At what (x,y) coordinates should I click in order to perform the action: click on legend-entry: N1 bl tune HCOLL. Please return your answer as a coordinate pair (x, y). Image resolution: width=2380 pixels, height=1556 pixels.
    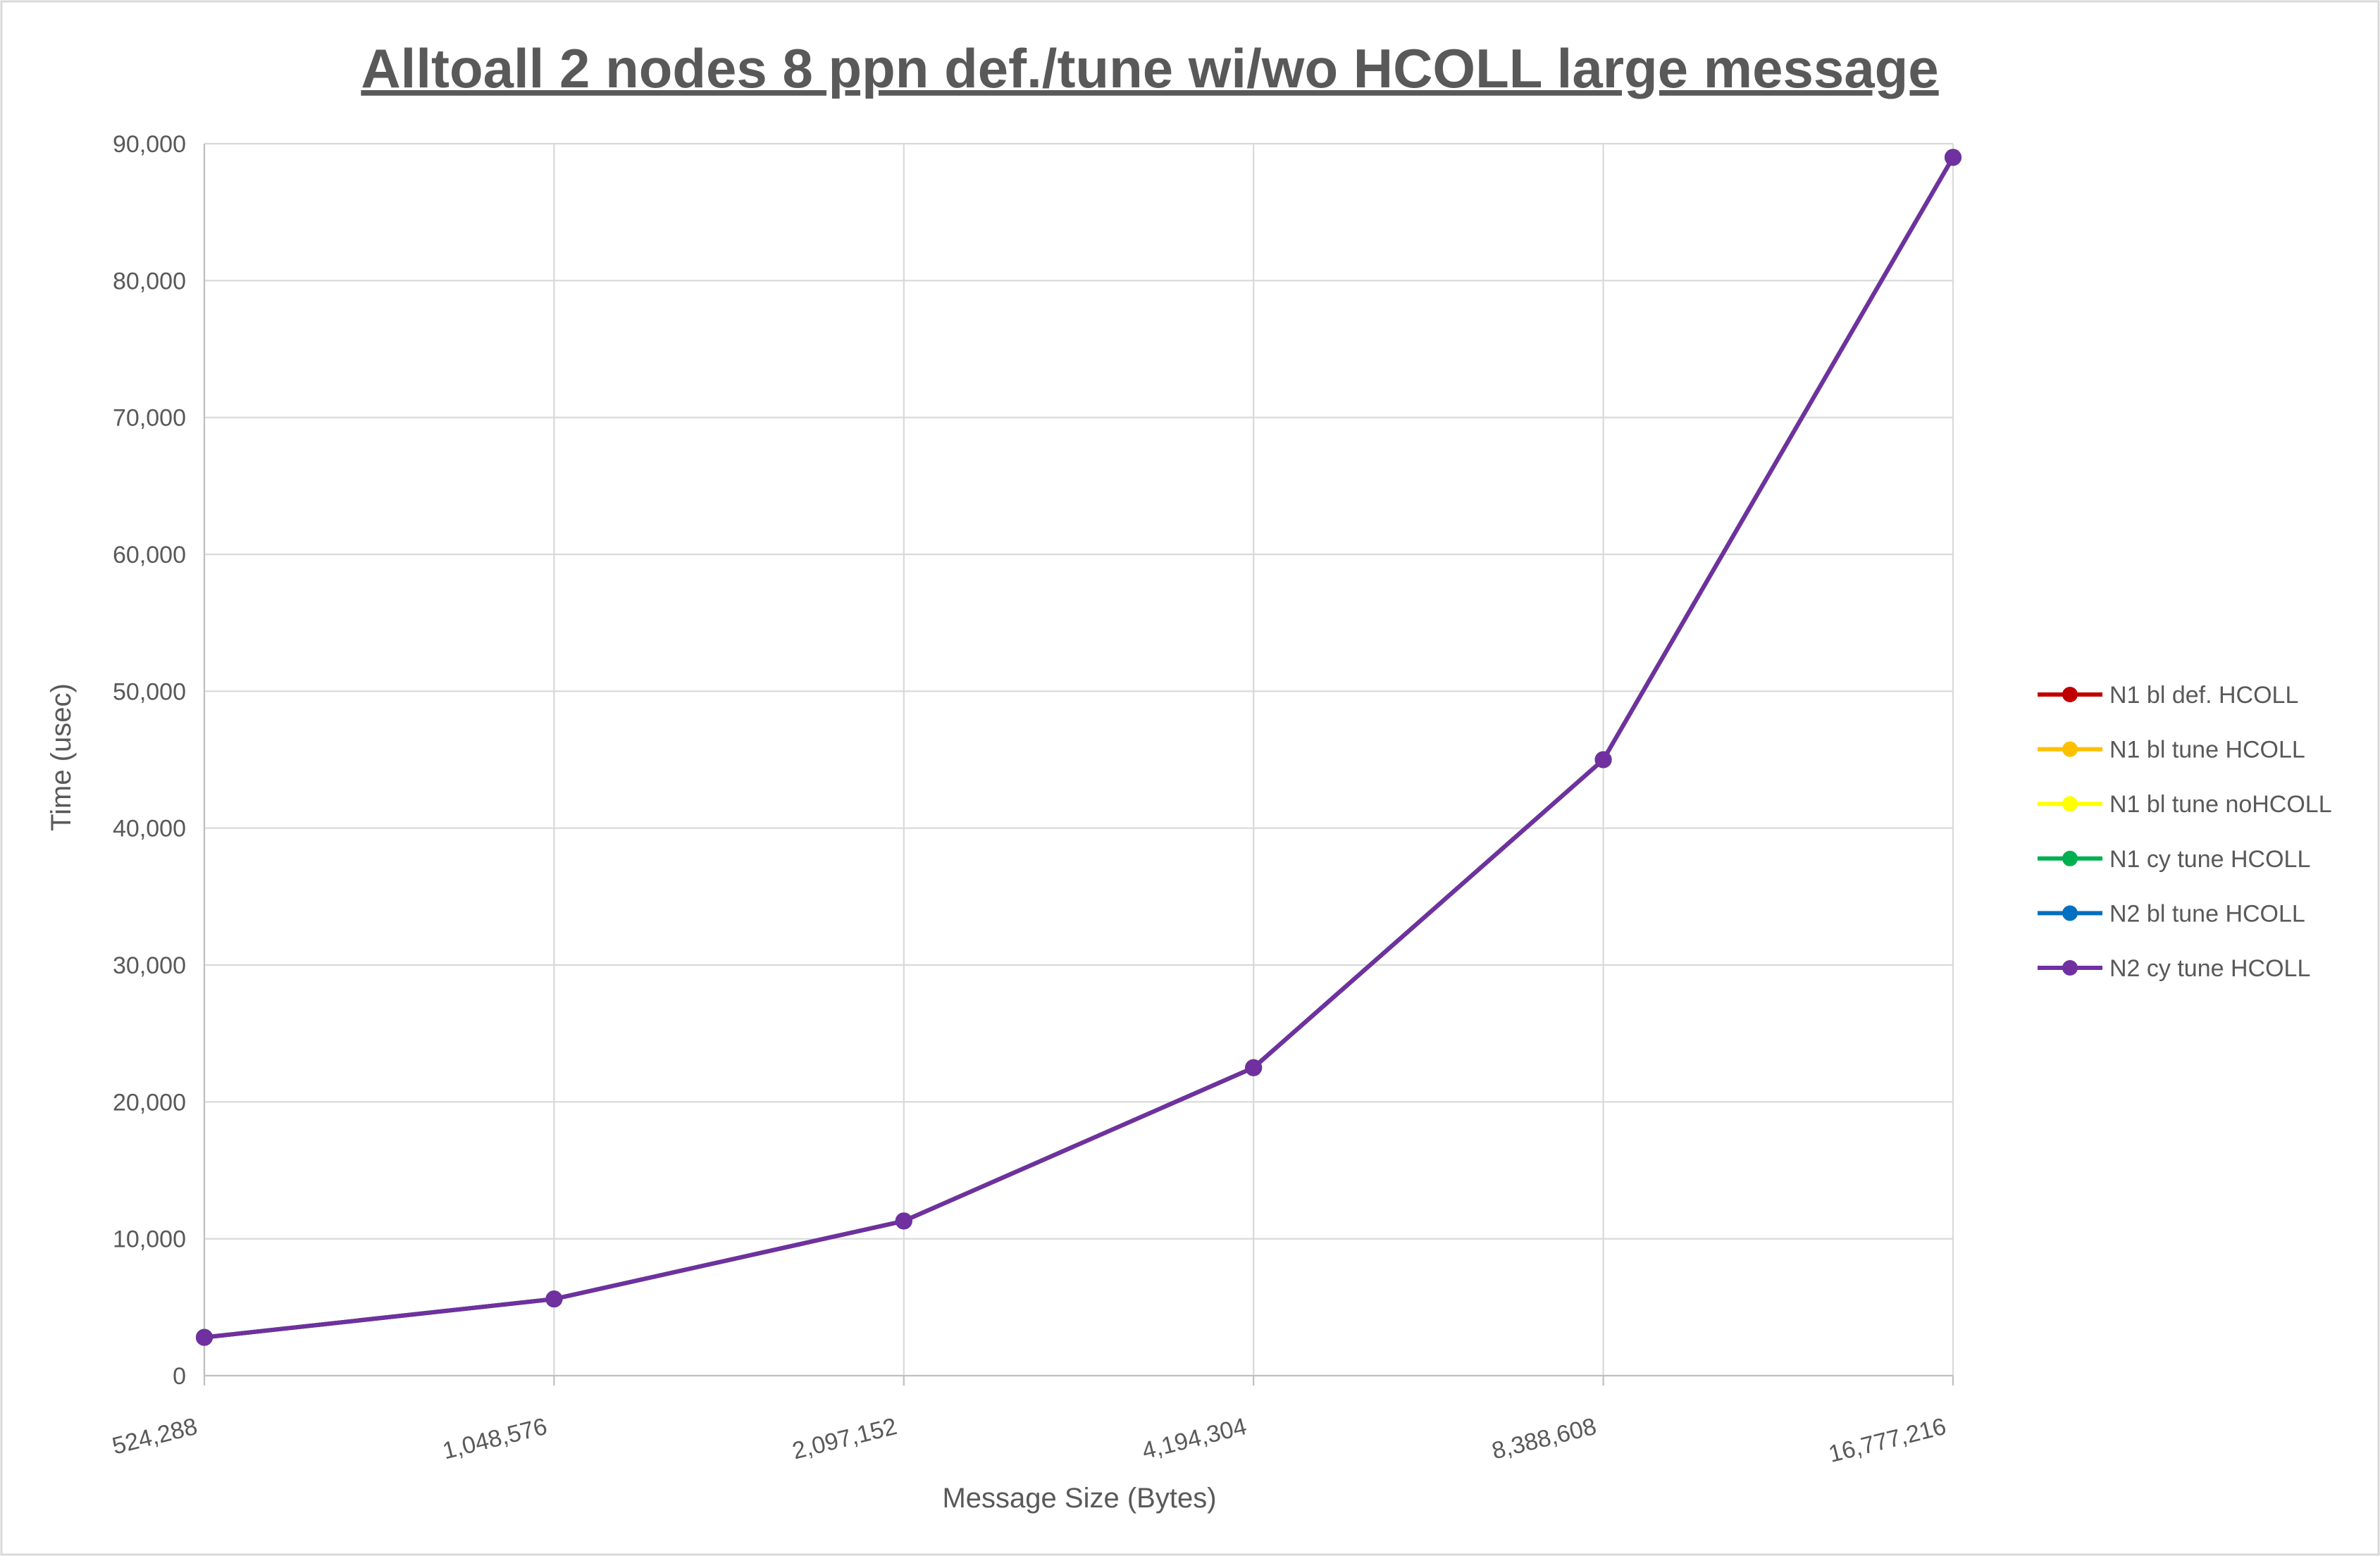
    Looking at the image, I should click on (2171, 750).